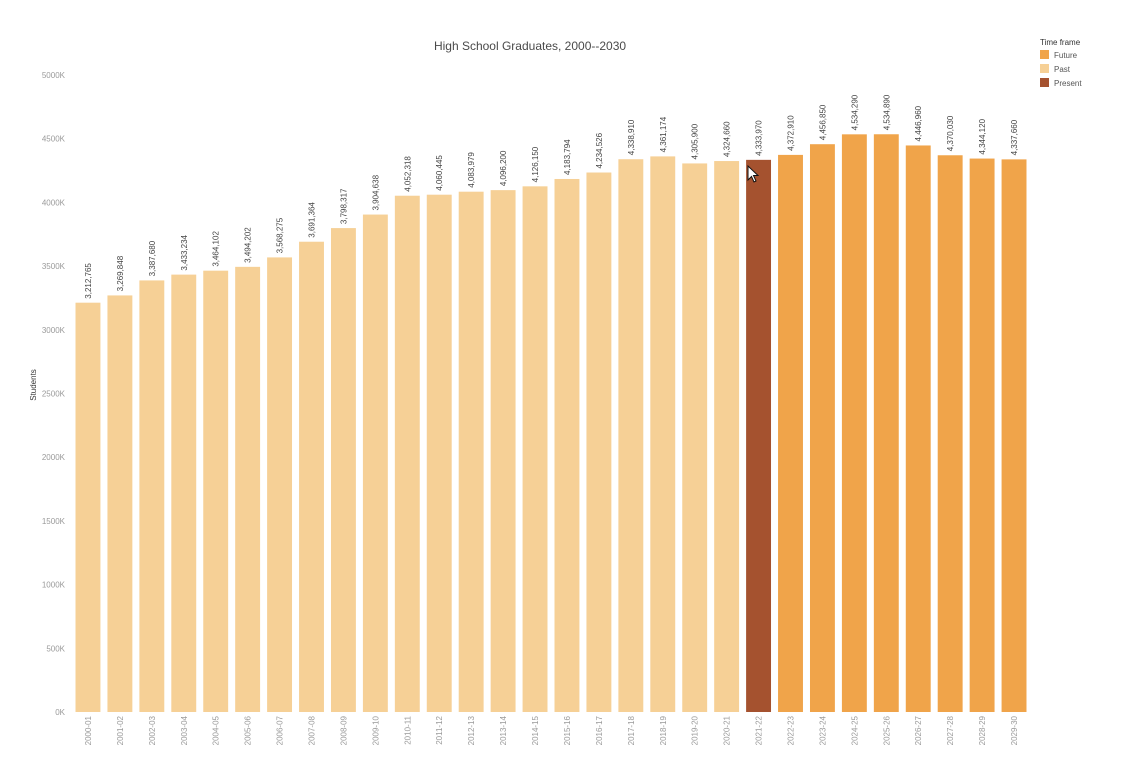  I want to click on legend: Time frame Future Past Present, so click(1061, 63).